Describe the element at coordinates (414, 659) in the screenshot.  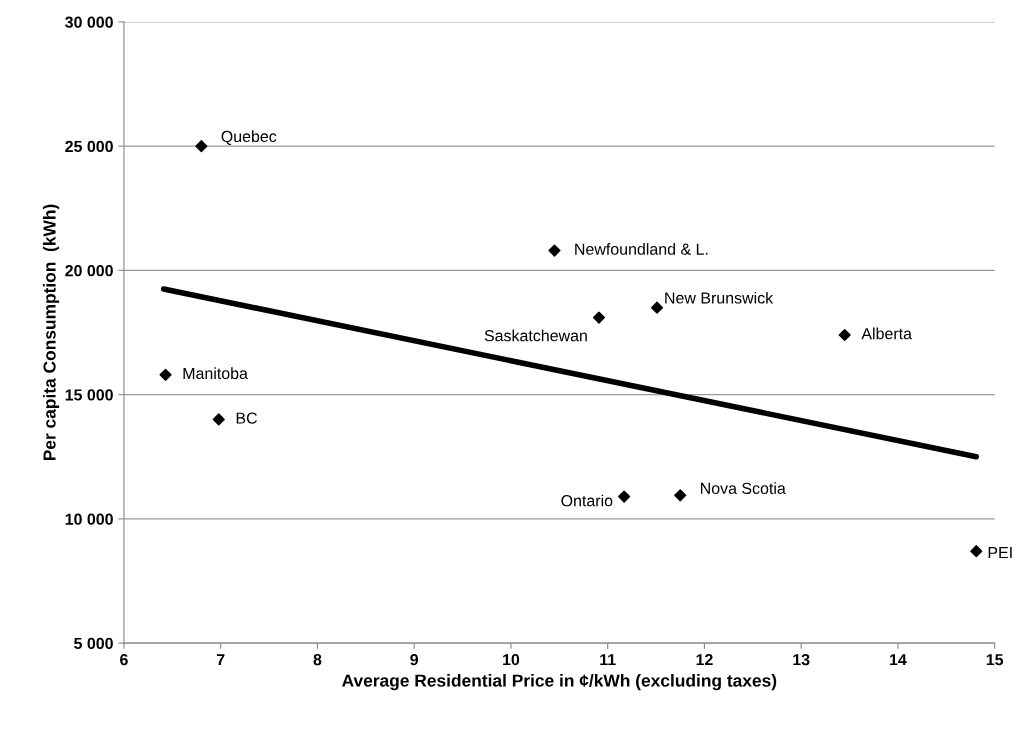
I see `x-tick-label: 9` at that location.